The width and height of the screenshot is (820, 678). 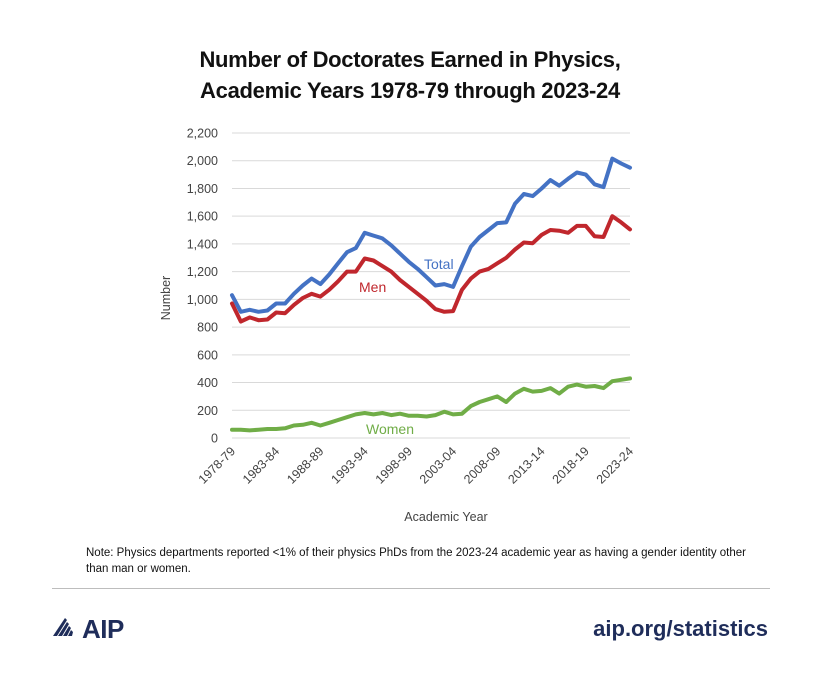 What do you see at coordinates (103, 628) in the screenshot?
I see `logo-text: AIP` at bounding box center [103, 628].